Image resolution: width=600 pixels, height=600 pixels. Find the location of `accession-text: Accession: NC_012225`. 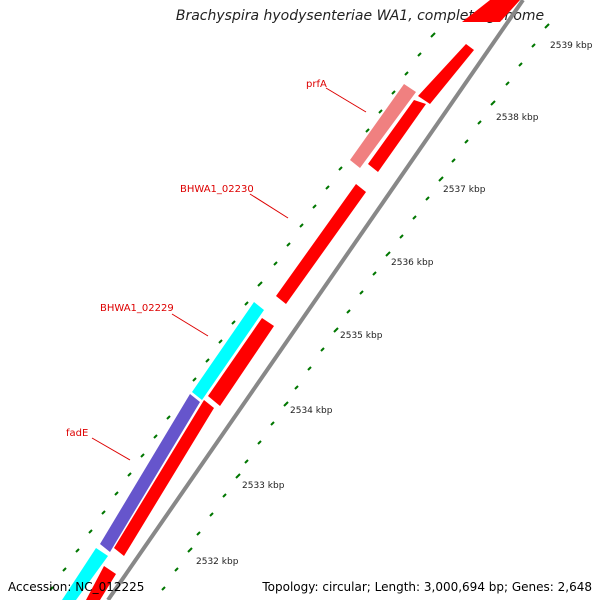

accession-text: Accession: NC_012225 is located at coordinates (76, 587).